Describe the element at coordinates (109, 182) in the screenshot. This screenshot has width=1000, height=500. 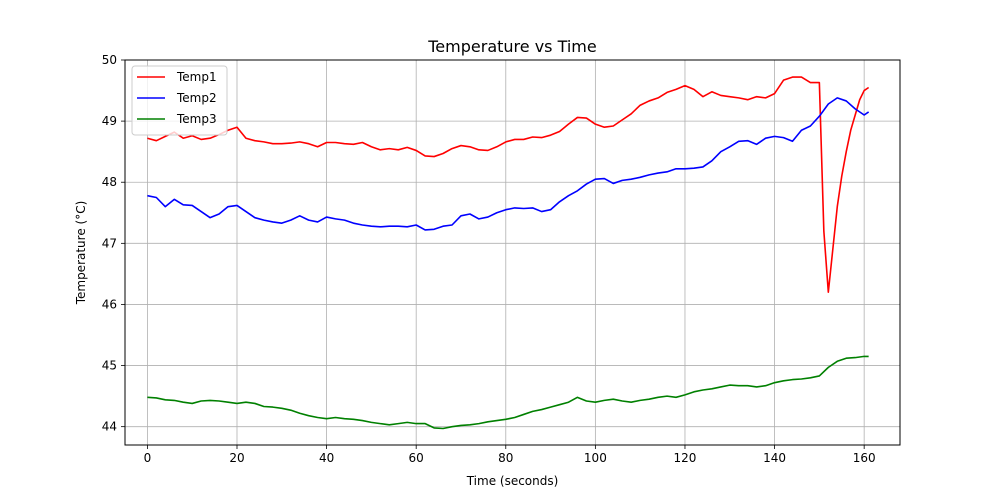
I see `y-tick-label: 48` at that location.